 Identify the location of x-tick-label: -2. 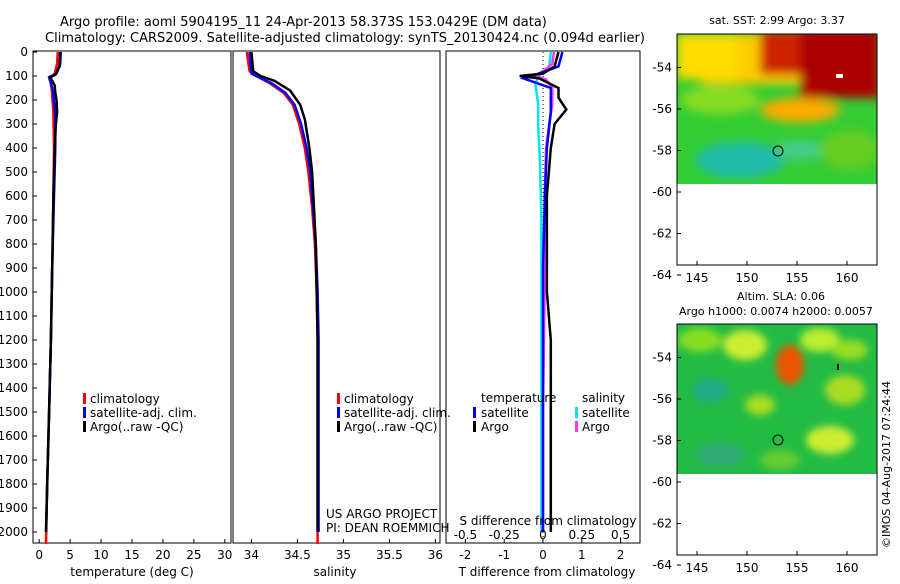
(465, 555).